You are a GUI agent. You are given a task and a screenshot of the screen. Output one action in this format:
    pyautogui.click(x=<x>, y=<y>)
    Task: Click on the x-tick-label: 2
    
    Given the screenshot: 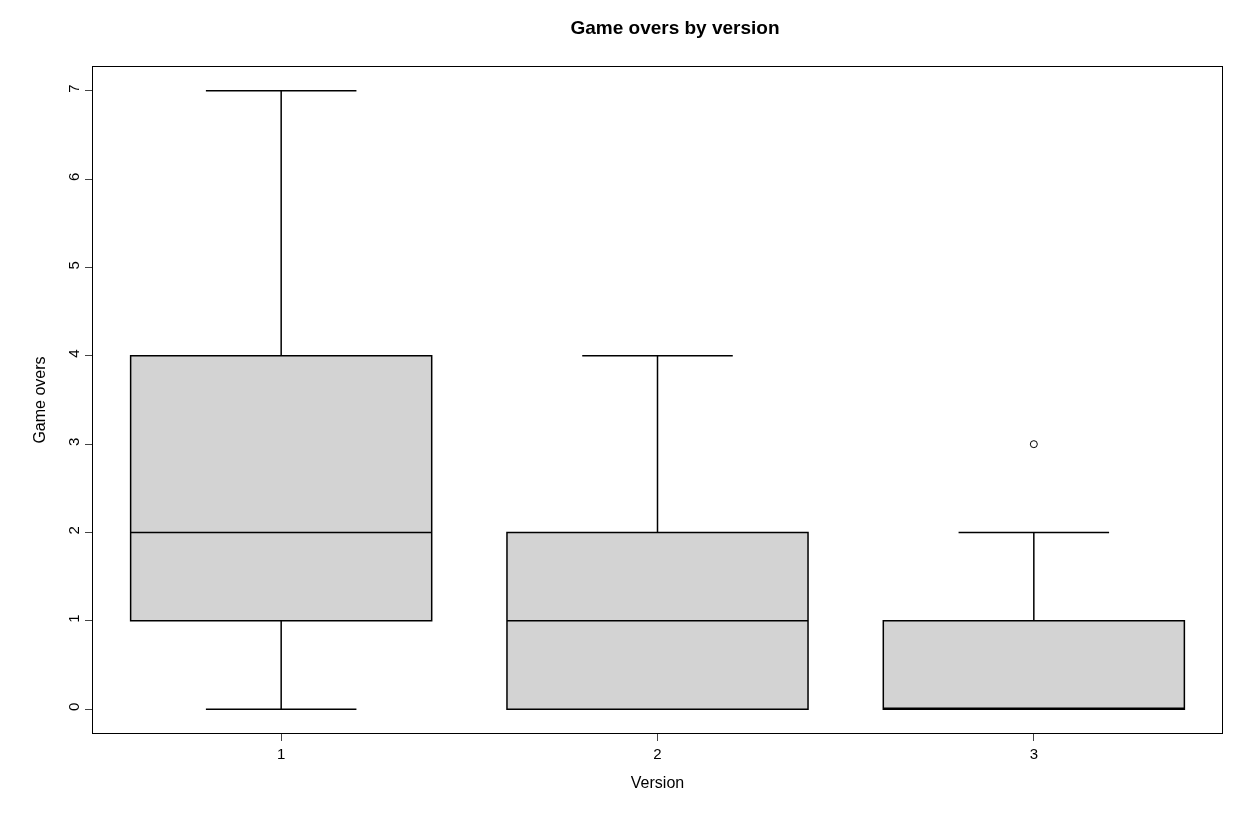 What is the action you would take?
    pyautogui.click(x=657, y=753)
    